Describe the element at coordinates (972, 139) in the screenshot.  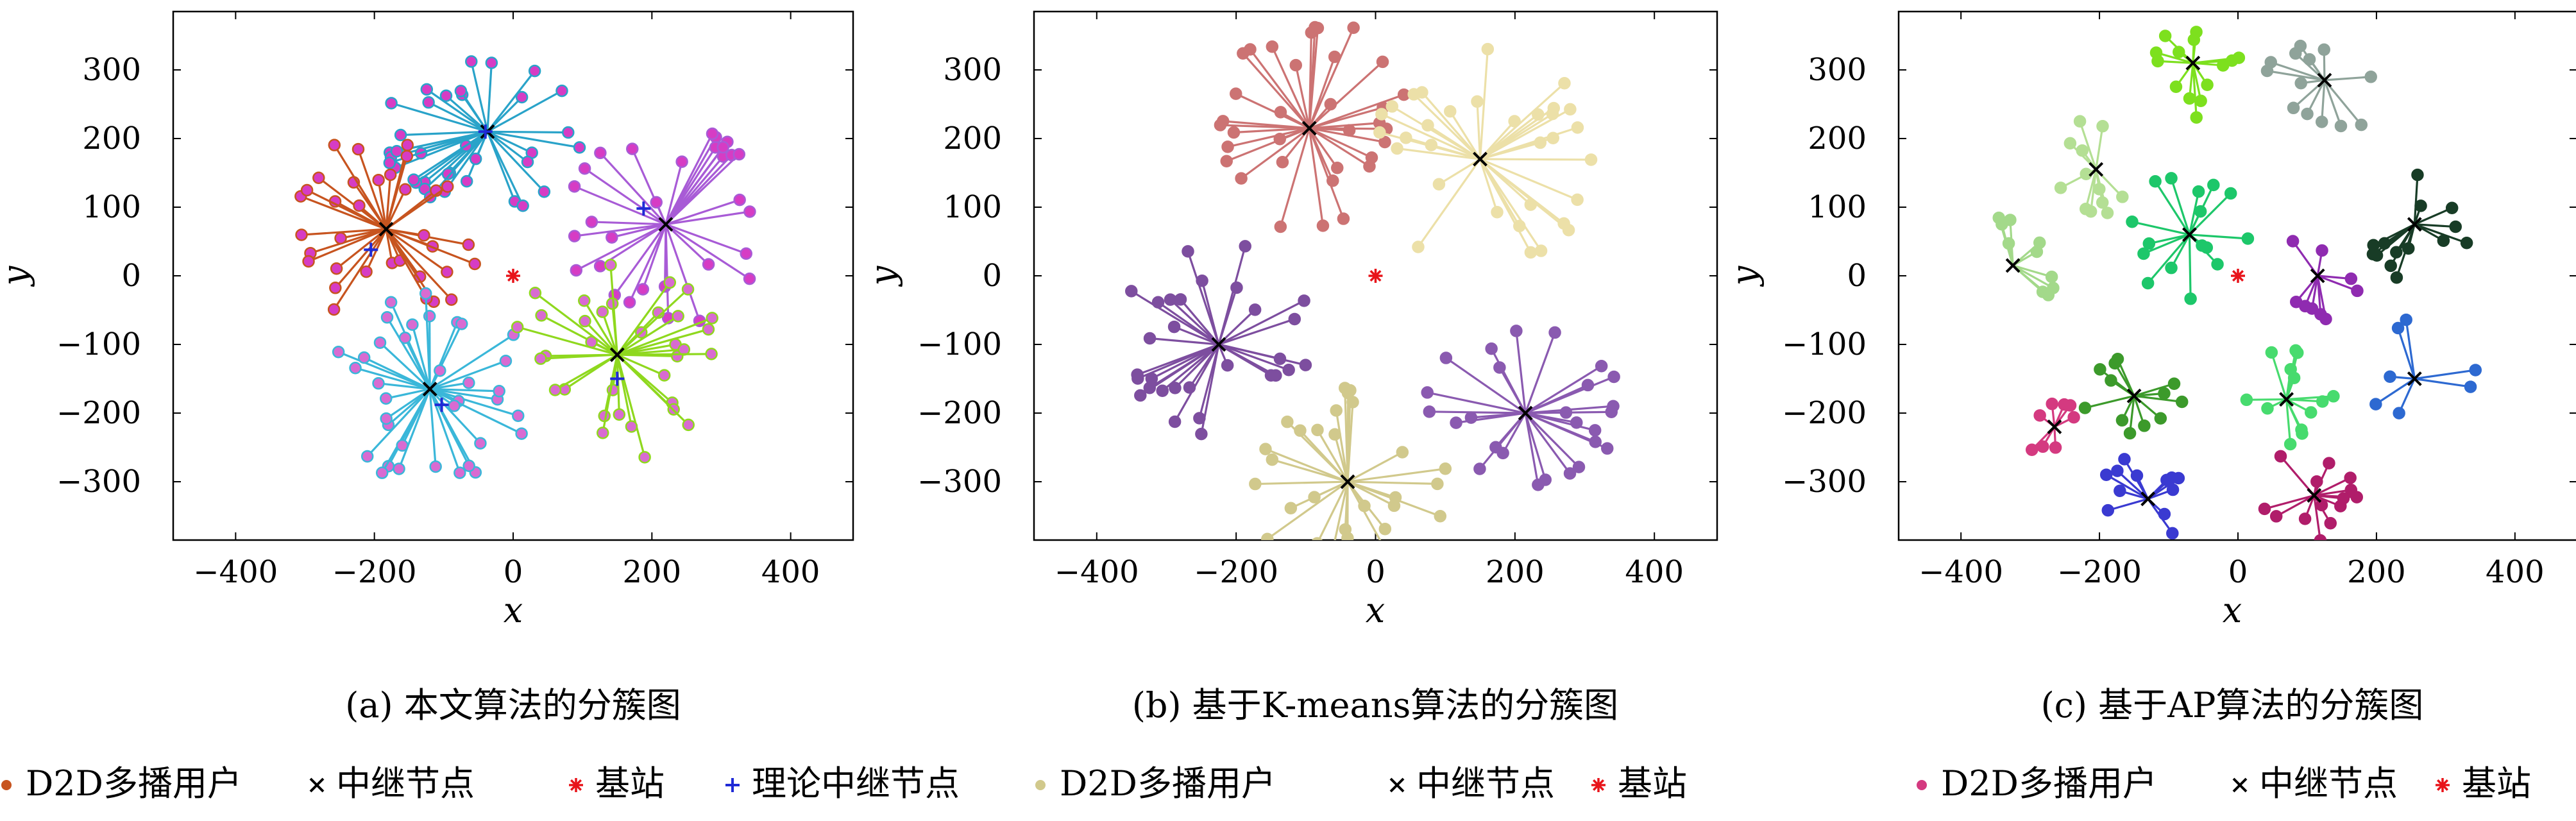
I see `y-tick-label: 200` at that location.